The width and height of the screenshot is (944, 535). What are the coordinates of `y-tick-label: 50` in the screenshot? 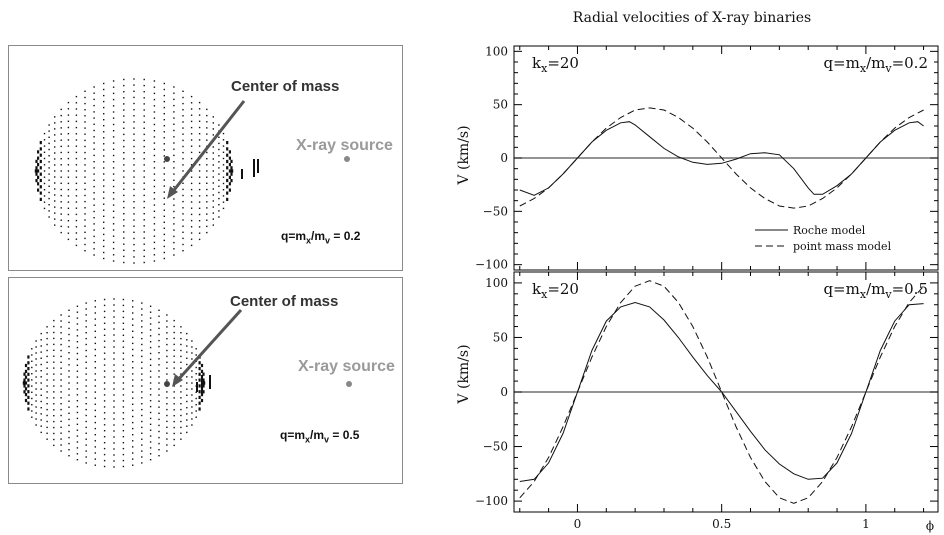 It's located at (500, 337).